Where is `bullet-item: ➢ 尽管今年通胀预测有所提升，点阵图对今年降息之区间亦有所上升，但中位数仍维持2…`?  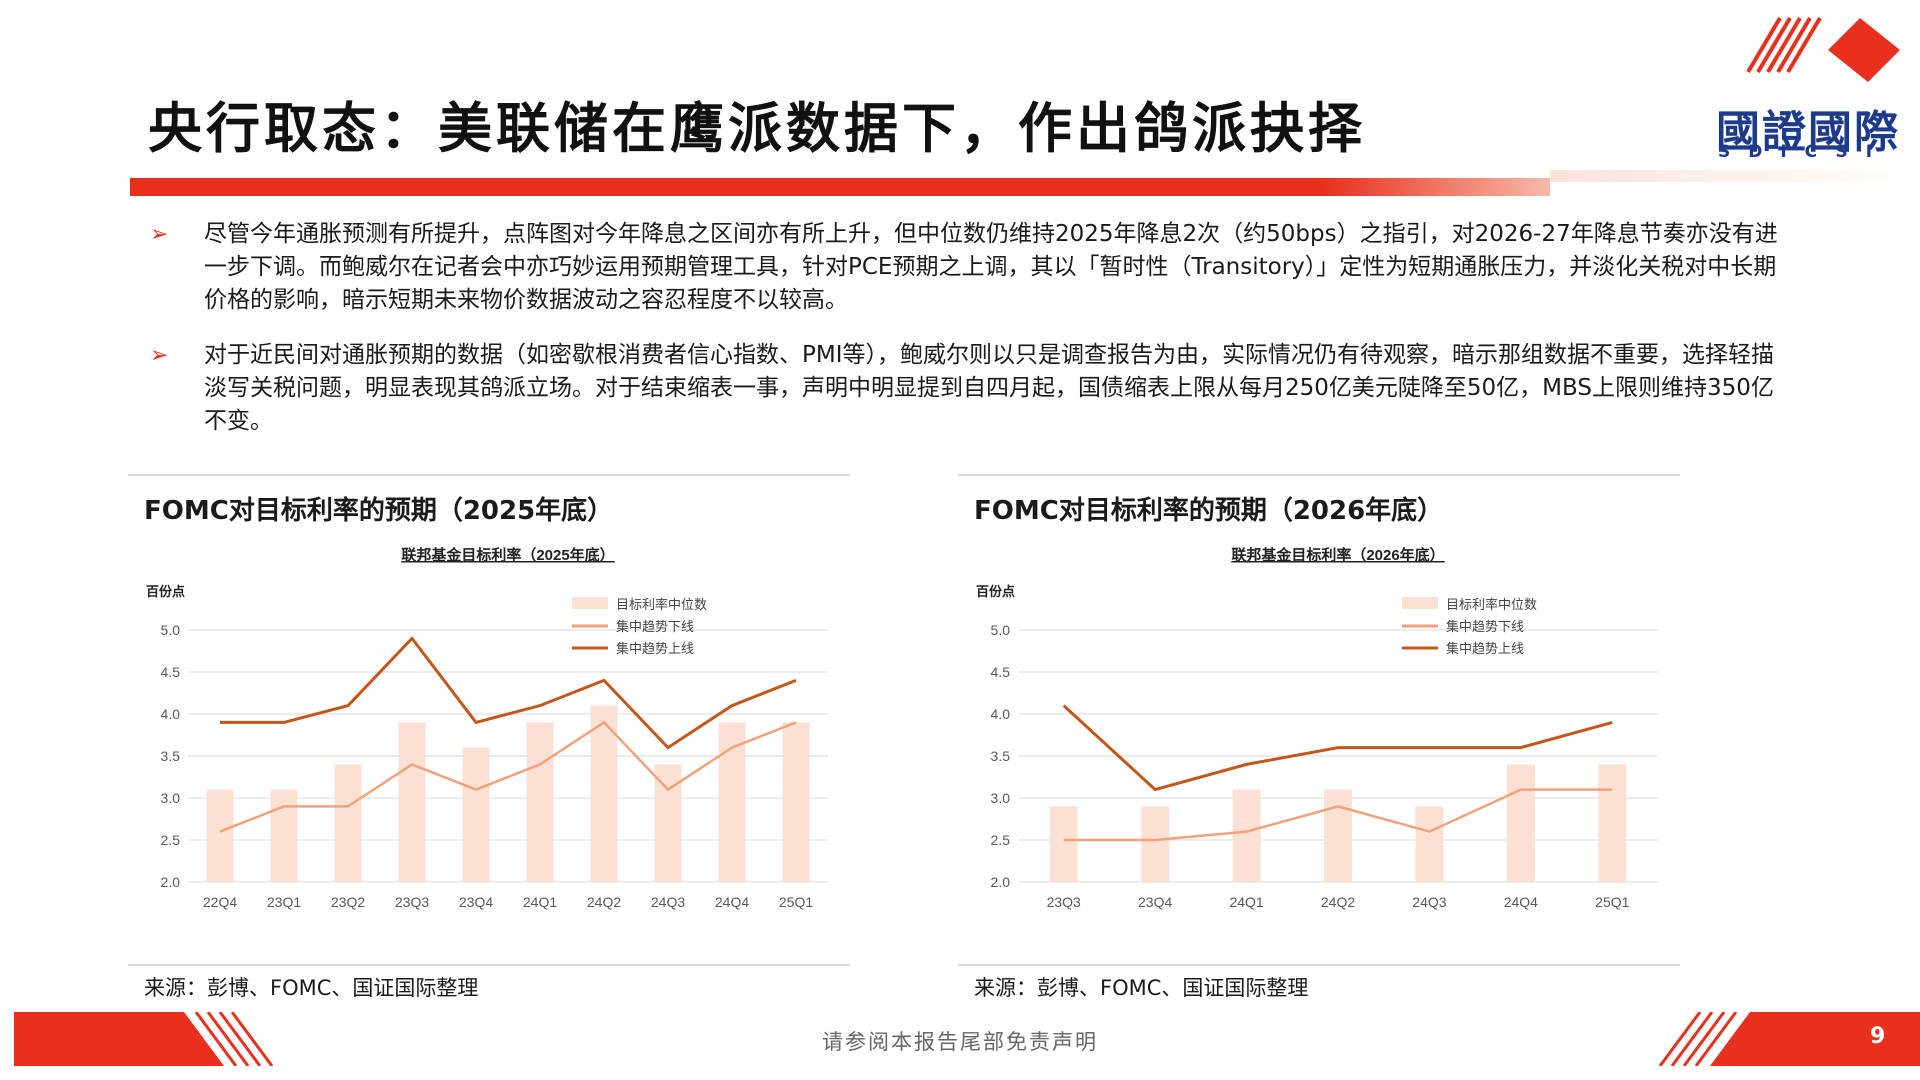
bullet-item: ➢ 尽管今年通胀预测有所提升，点阵图对今年降息之区间亦有所上升，但中位数仍维持2… is located at coordinates (966, 267).